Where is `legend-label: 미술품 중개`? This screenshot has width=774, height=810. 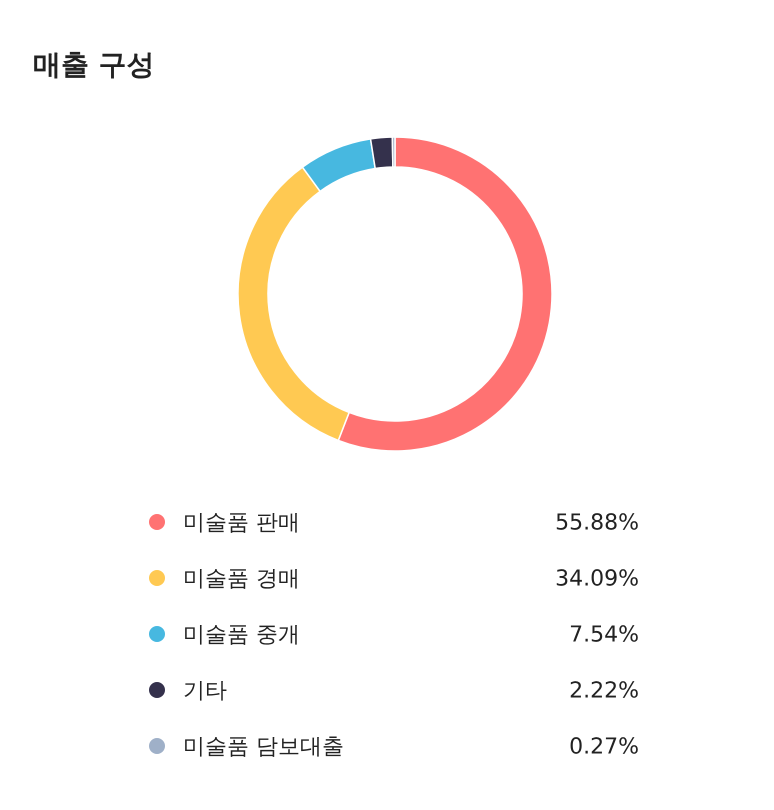
legend-label: 미술품 중개 is located at coordinates (241, 635).